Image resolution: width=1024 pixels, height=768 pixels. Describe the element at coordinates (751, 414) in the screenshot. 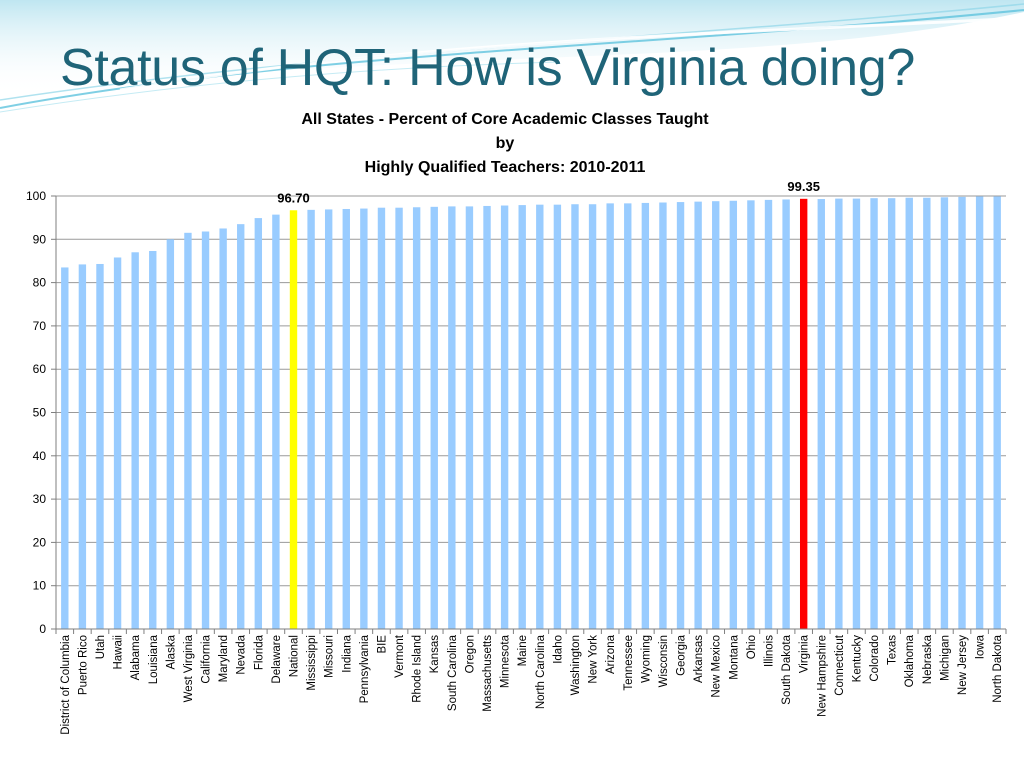

I see `bar-ohio` at that location.